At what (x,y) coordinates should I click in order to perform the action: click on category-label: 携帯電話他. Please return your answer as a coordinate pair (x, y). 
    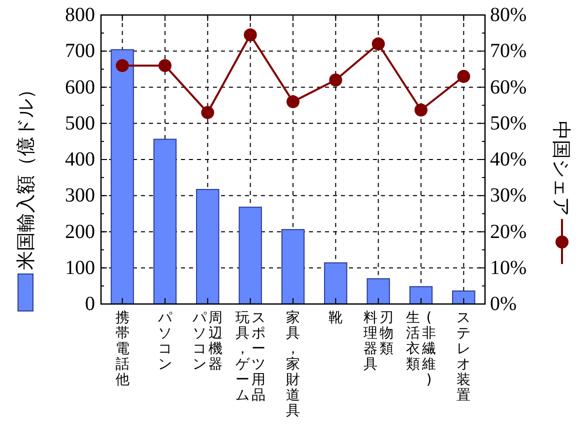
    Looking at the image, I should click on (122, 349).